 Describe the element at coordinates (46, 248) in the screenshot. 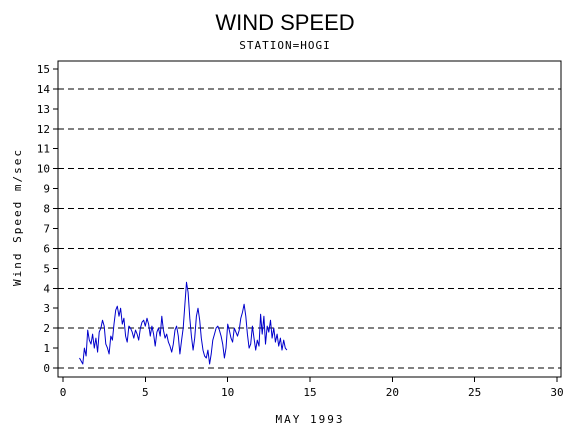

I see `y-tick-label-6: 6` at that location.